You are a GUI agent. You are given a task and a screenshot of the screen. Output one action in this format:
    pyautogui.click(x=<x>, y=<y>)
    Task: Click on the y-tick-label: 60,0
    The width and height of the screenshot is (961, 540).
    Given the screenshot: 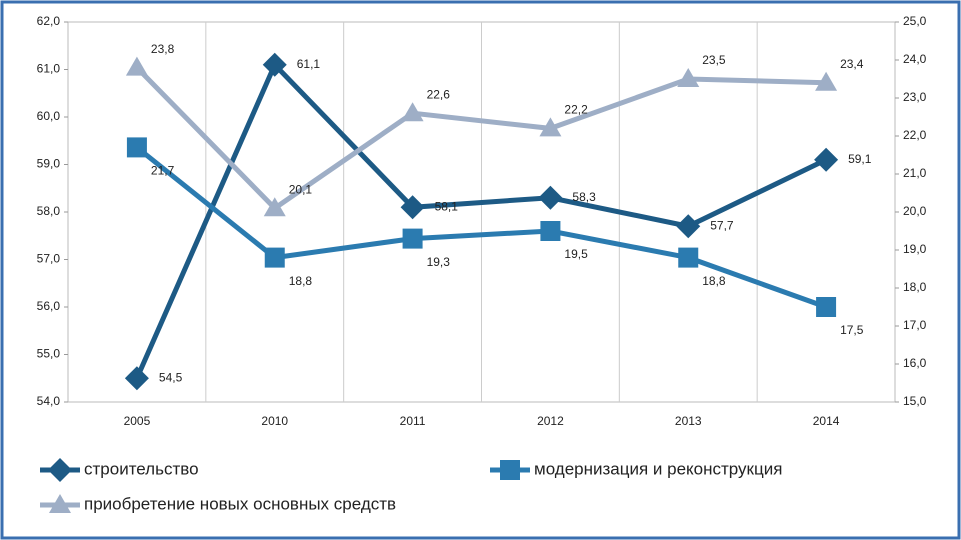 What is the action you would take?
    pyautogui.click(x=49, y=116)
    